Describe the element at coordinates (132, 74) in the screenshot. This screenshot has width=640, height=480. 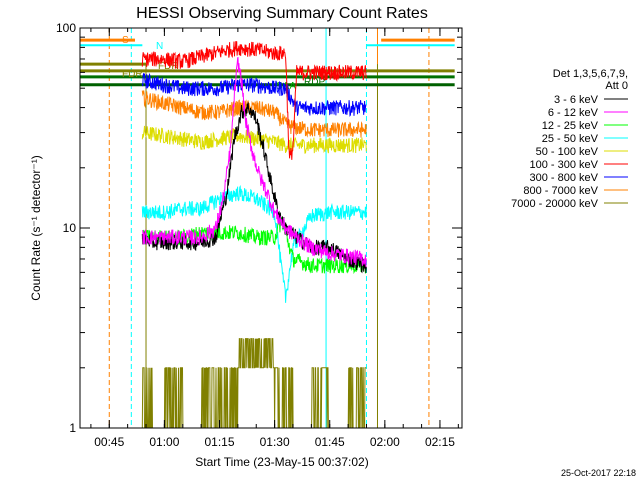
I see `flag-label-2: FDR` at that location.